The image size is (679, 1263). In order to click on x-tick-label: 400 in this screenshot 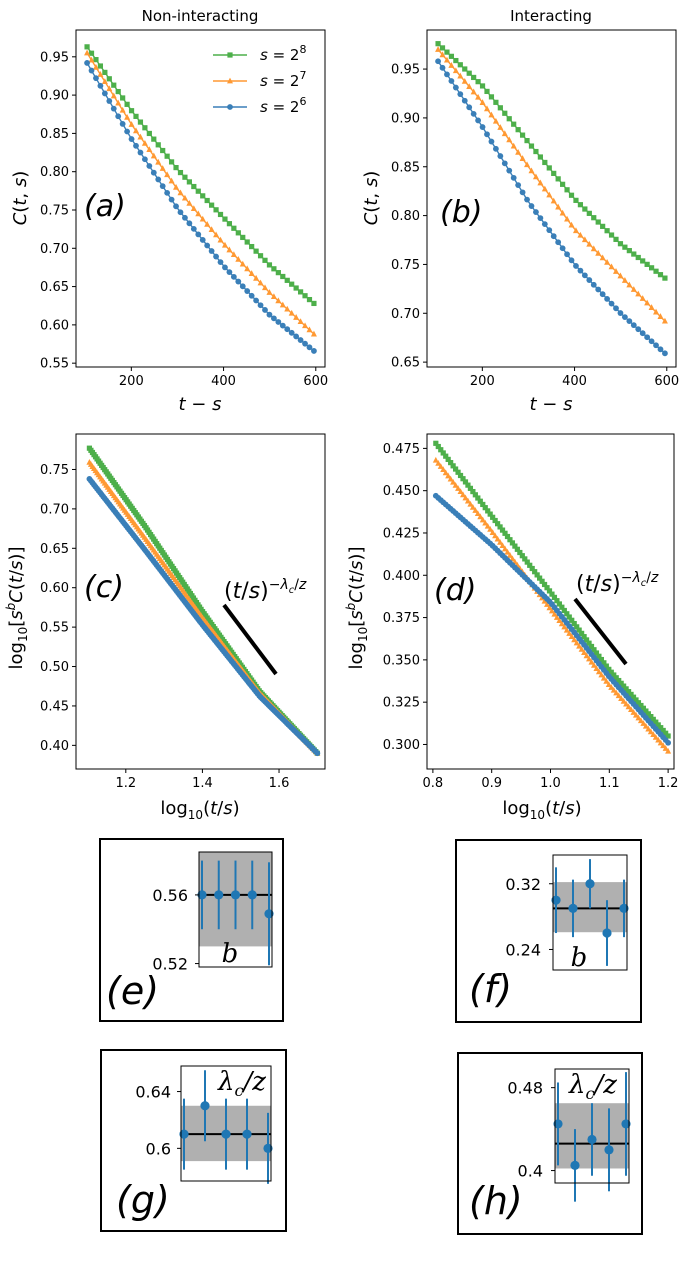, I will do `click(223, 381)`.